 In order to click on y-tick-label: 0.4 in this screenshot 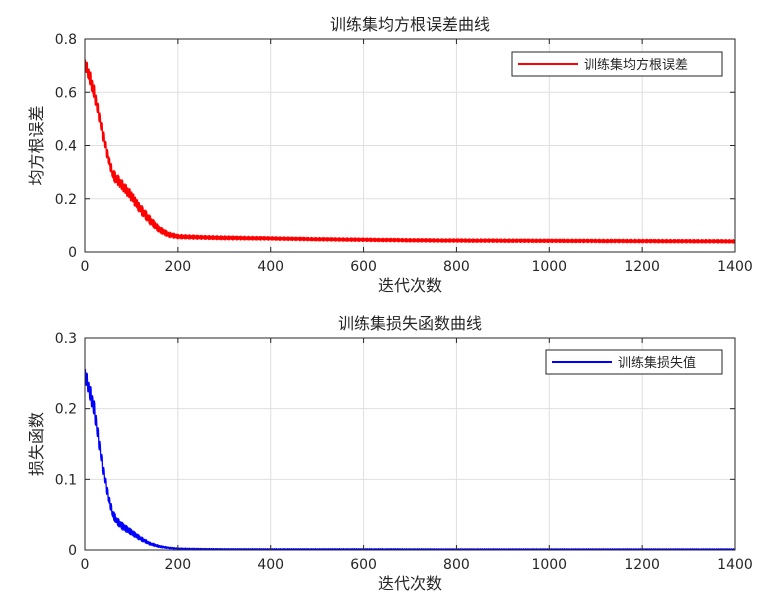, I will do `click(66, 147)`.